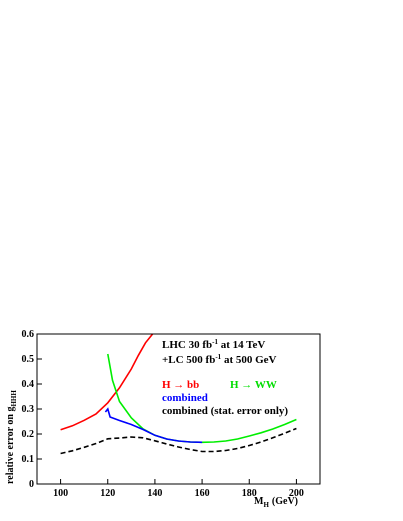  What do you see at coordinates (219, 359) in the screenshot?
I see `annotation-lc: +LC 500 fb-1 at 500 GeV` at bounding box center [219, 359].